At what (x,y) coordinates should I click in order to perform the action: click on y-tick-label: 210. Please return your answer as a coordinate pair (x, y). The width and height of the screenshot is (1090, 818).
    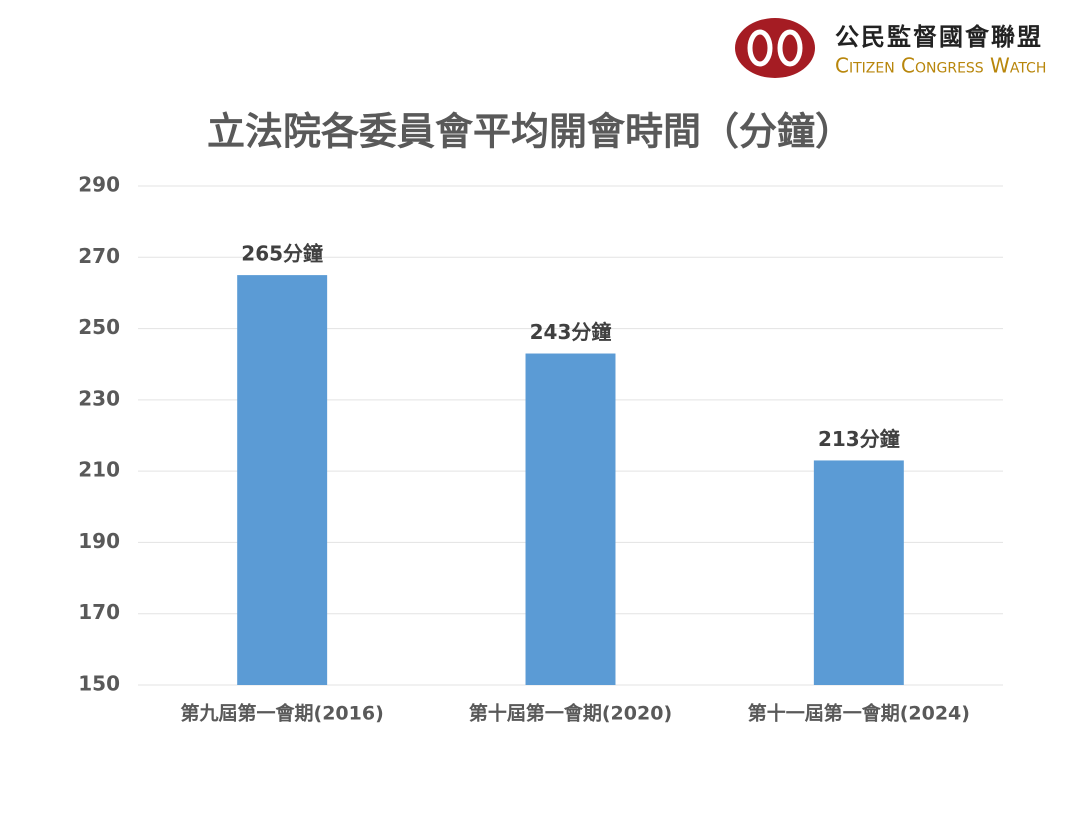
    Looking at the image, I should click on (99, 470).